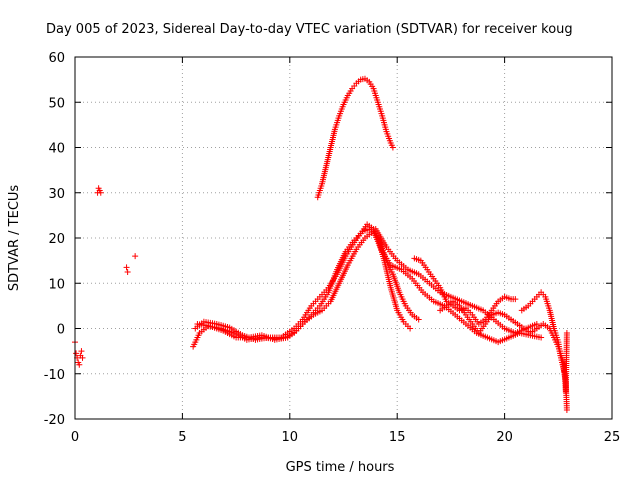  I want to click on x-tick-label: 25, so click(612, 437).